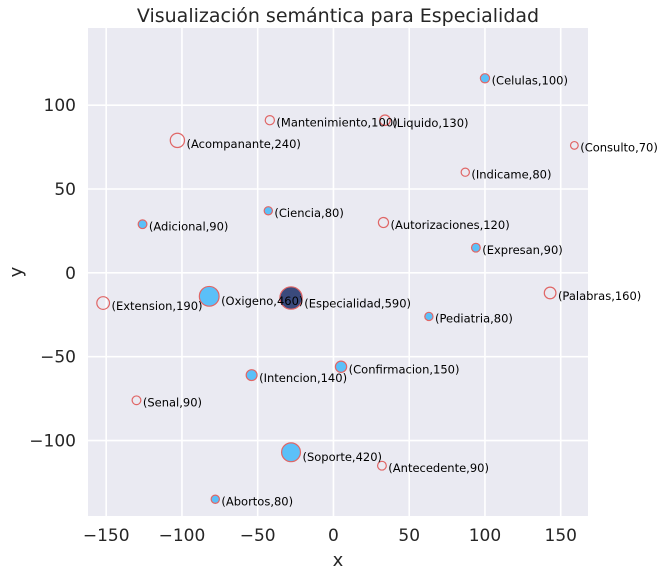 The image size is (662, 576). Describe the element at coordinates (338, 560) in the screenshot. I see `x-axis-label: x` at that location.